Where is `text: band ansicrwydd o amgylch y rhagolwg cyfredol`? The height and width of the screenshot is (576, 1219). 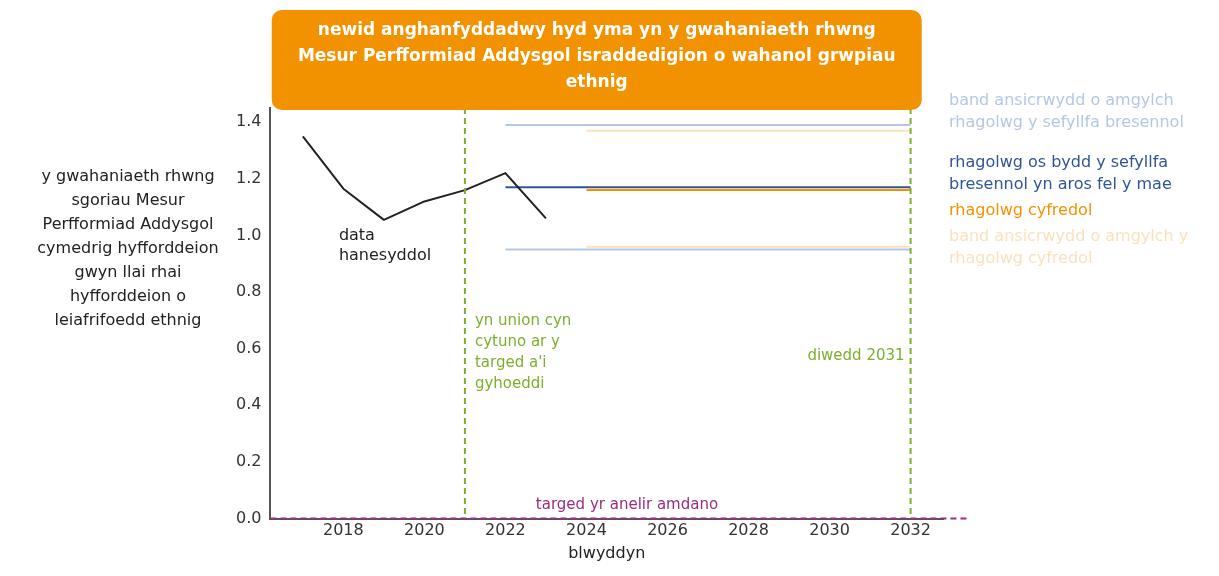
text: band ansicrwydd o amgylch y rhagolwg cyfredol is located at coordinates (1069, 247).